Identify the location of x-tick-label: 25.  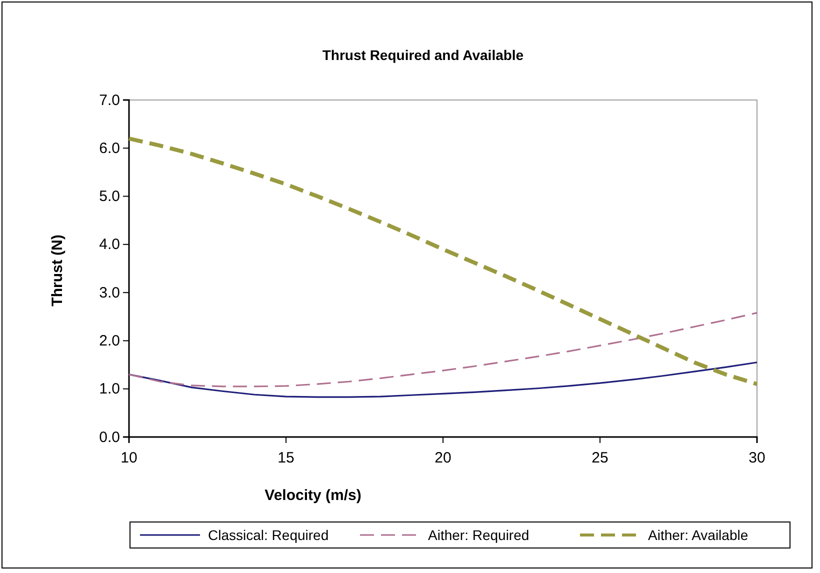
(600, 458).